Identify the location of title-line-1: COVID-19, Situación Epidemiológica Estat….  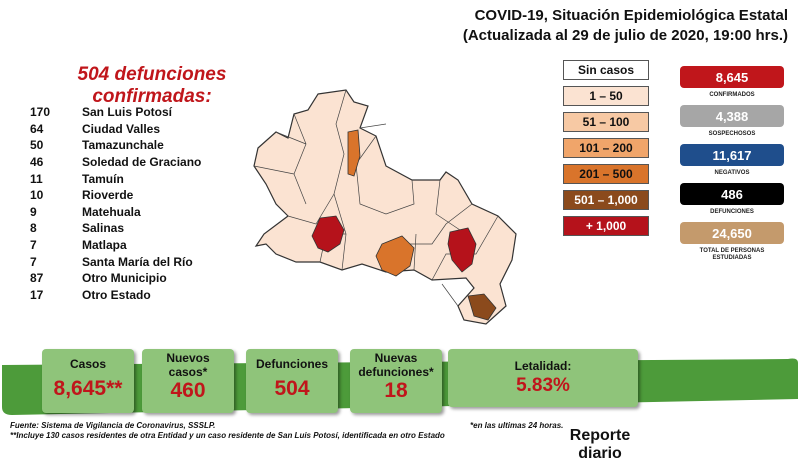
(631, 15).